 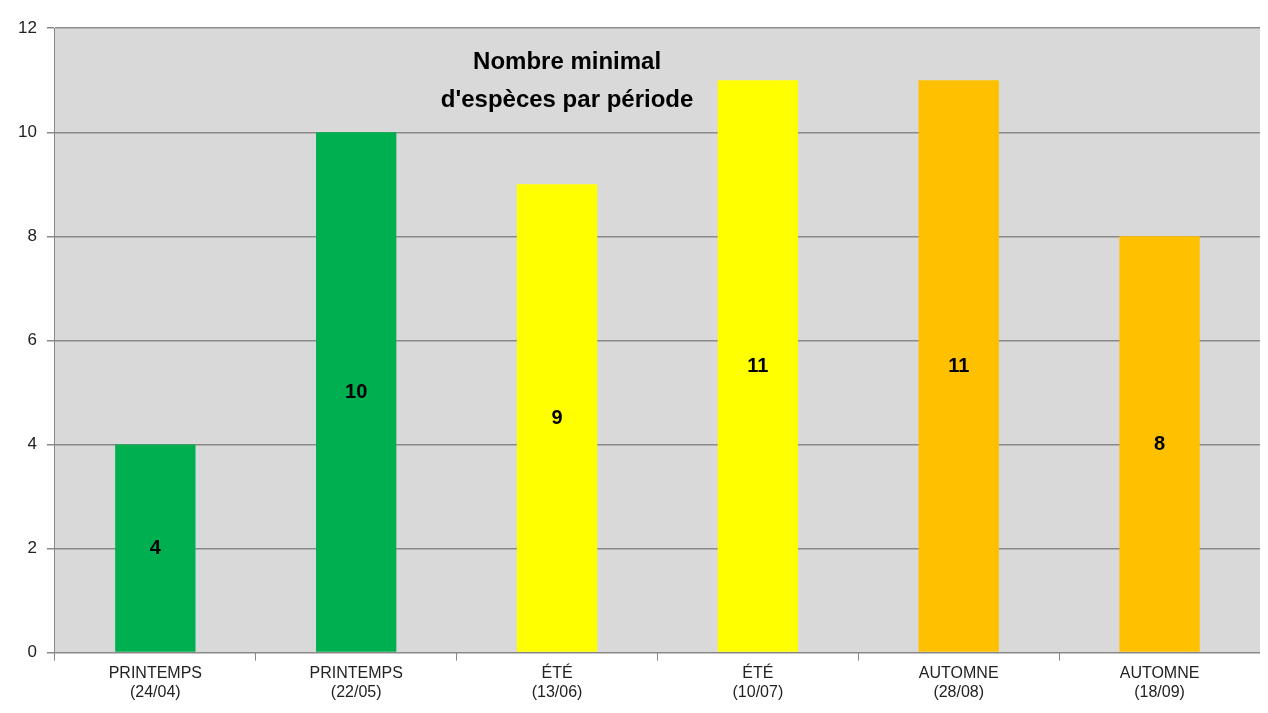 I want to click on data-label: 10, so click(x=356, y=390).